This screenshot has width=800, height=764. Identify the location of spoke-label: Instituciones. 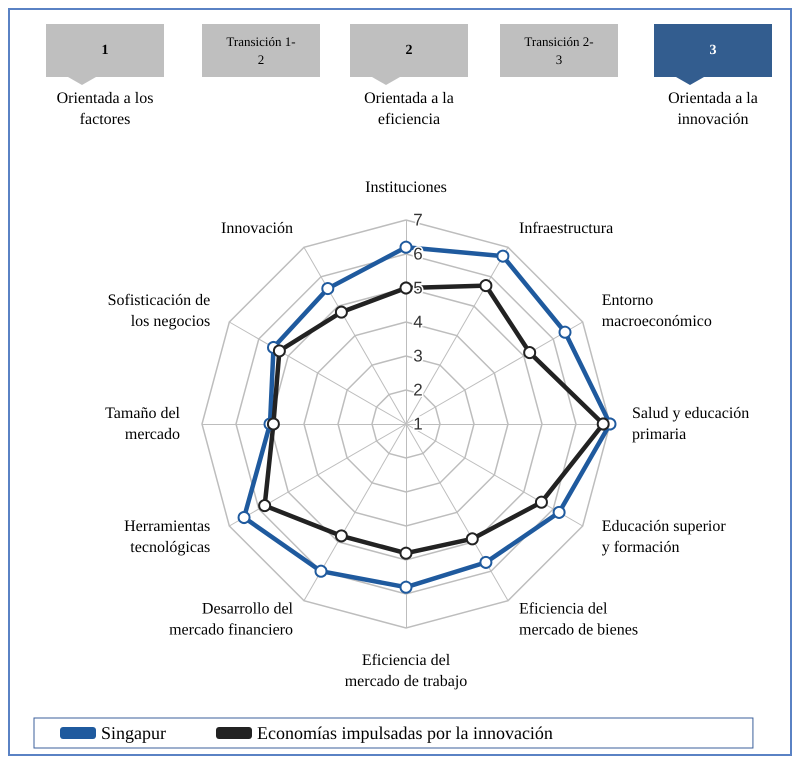
(406, 187).